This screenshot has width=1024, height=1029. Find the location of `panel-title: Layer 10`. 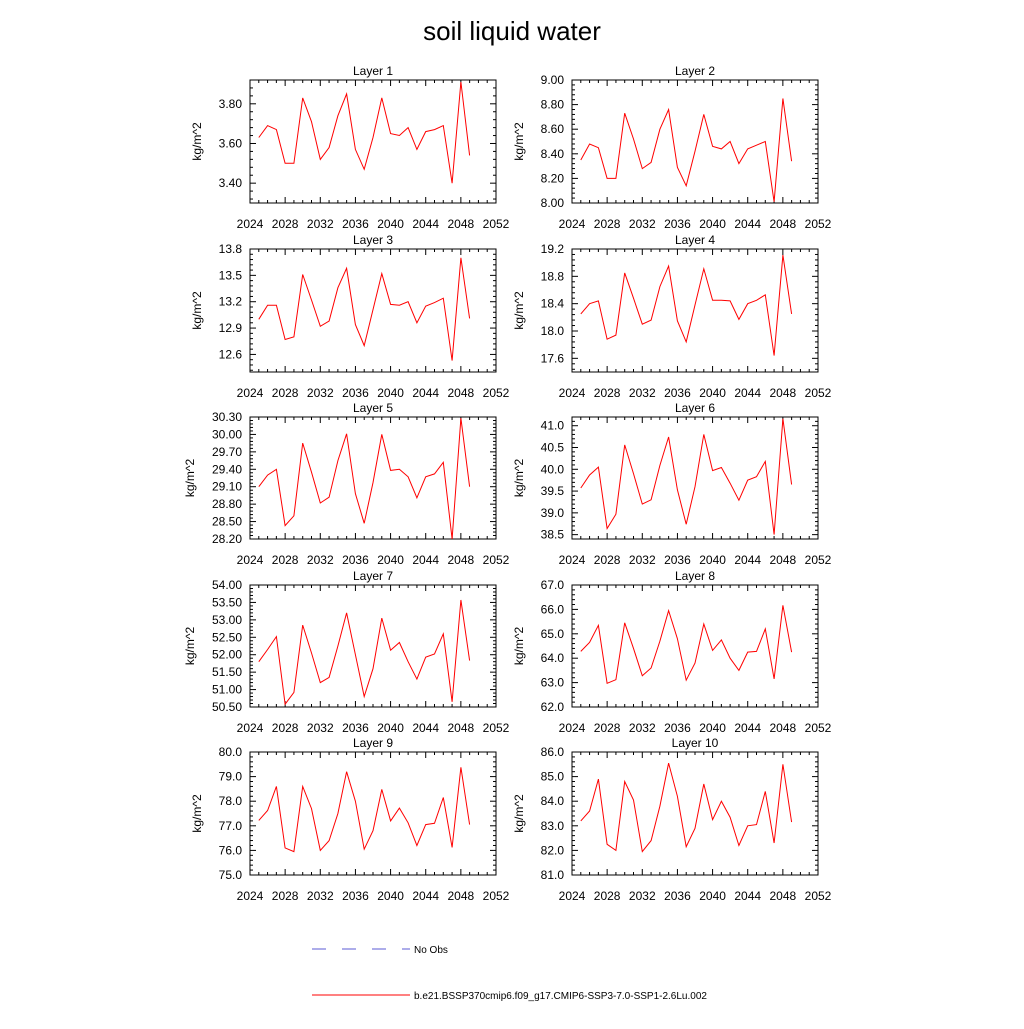

panel-title: Layer 10 is located at coordinates (695, 743).